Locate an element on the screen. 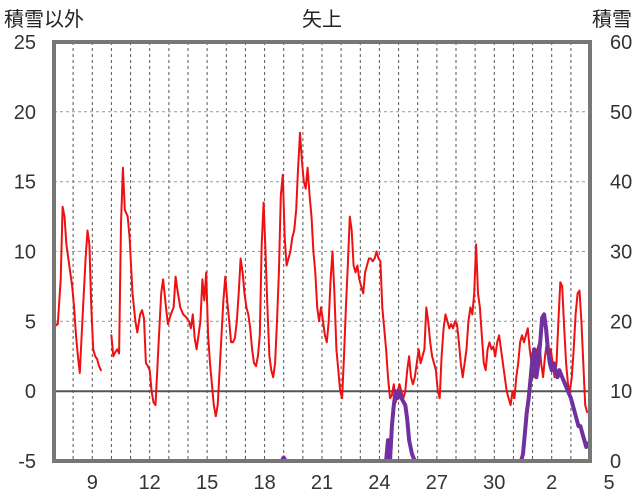 The width and height of the screenshot is (636, 501). left-tick-label: 10 is located at coordinates (25, 253).